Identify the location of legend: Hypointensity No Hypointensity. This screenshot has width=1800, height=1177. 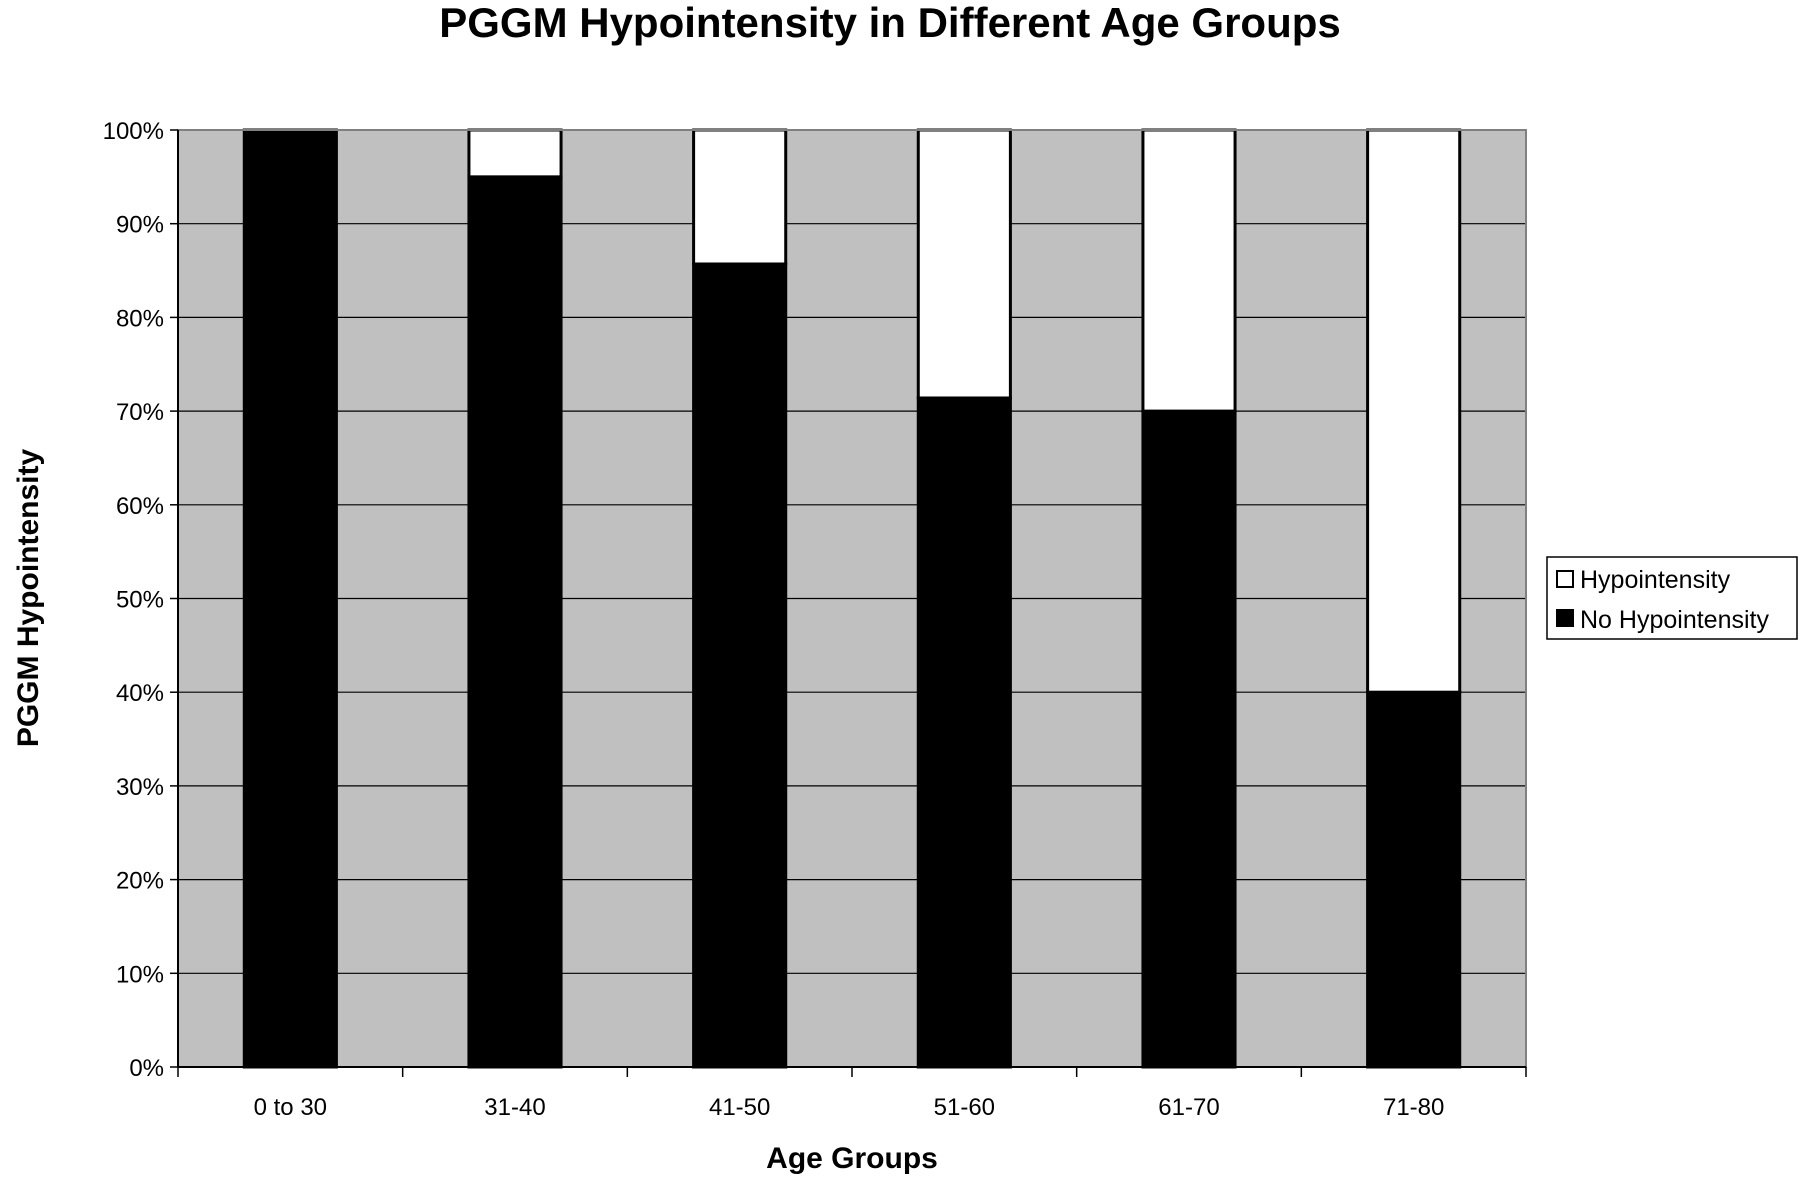
(1672, 598).